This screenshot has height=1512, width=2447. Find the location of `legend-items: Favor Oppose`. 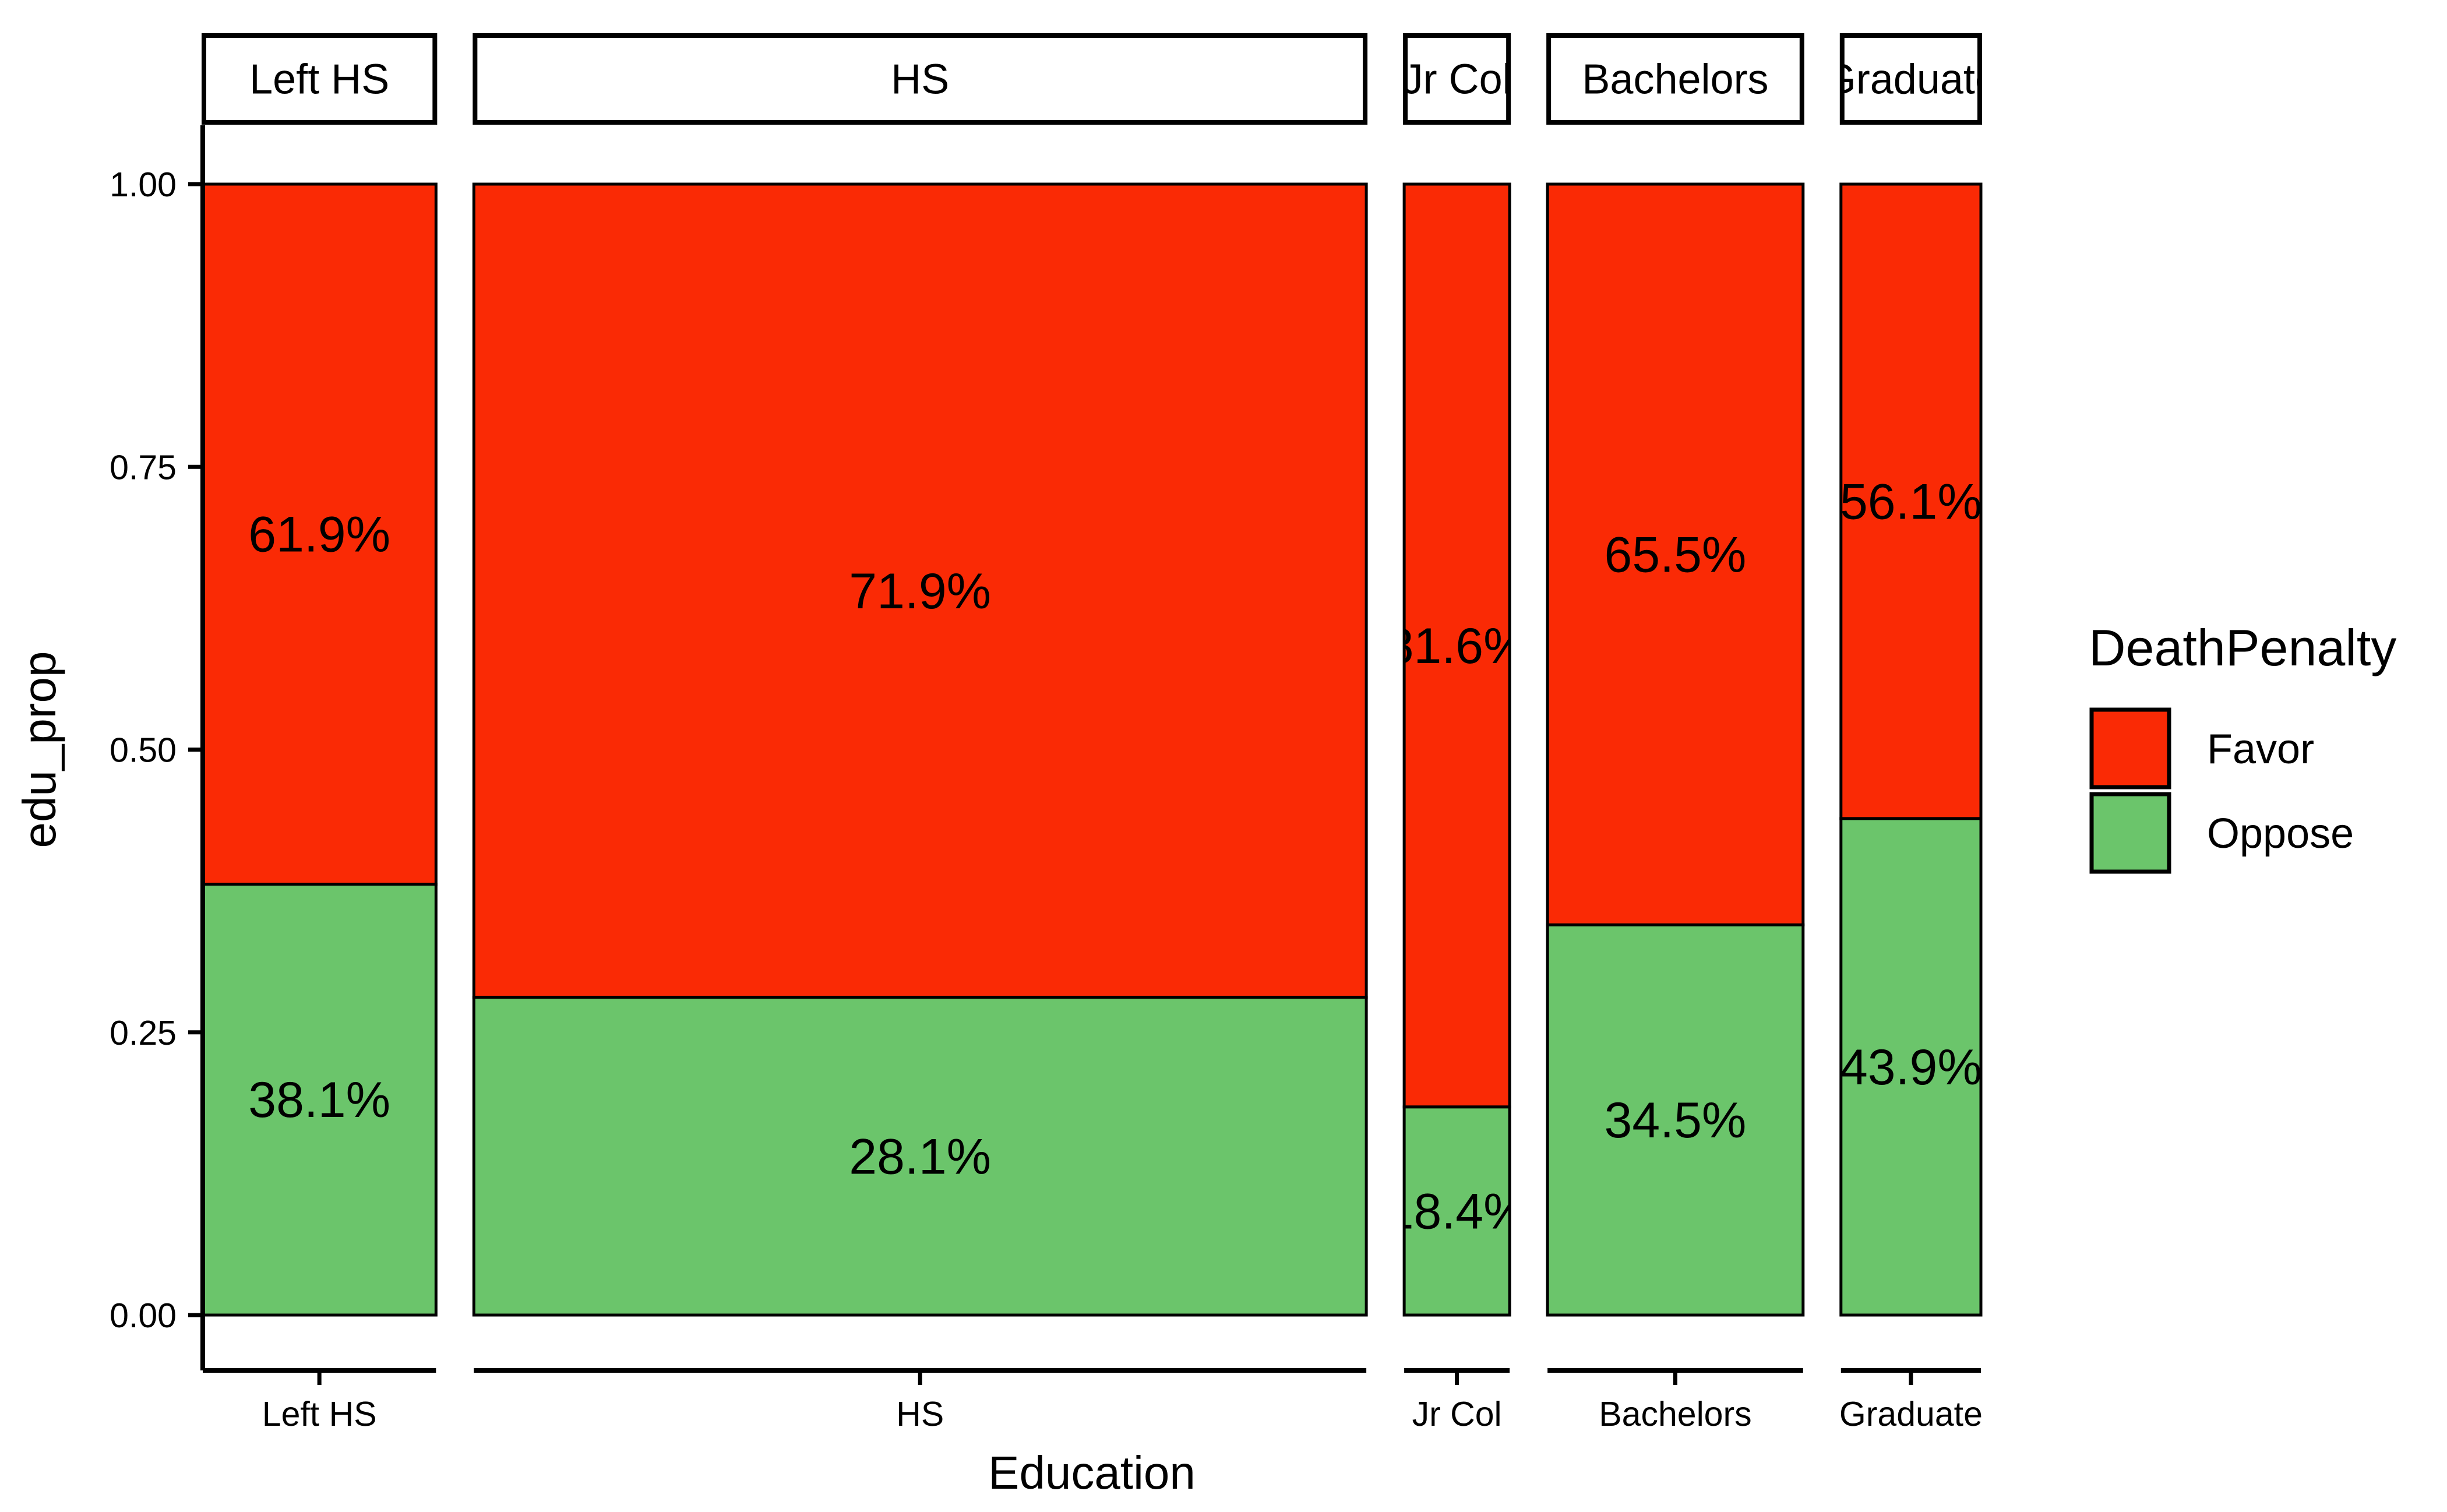

legend-items: Favor Oppose is located at coordinates (2221, 790).